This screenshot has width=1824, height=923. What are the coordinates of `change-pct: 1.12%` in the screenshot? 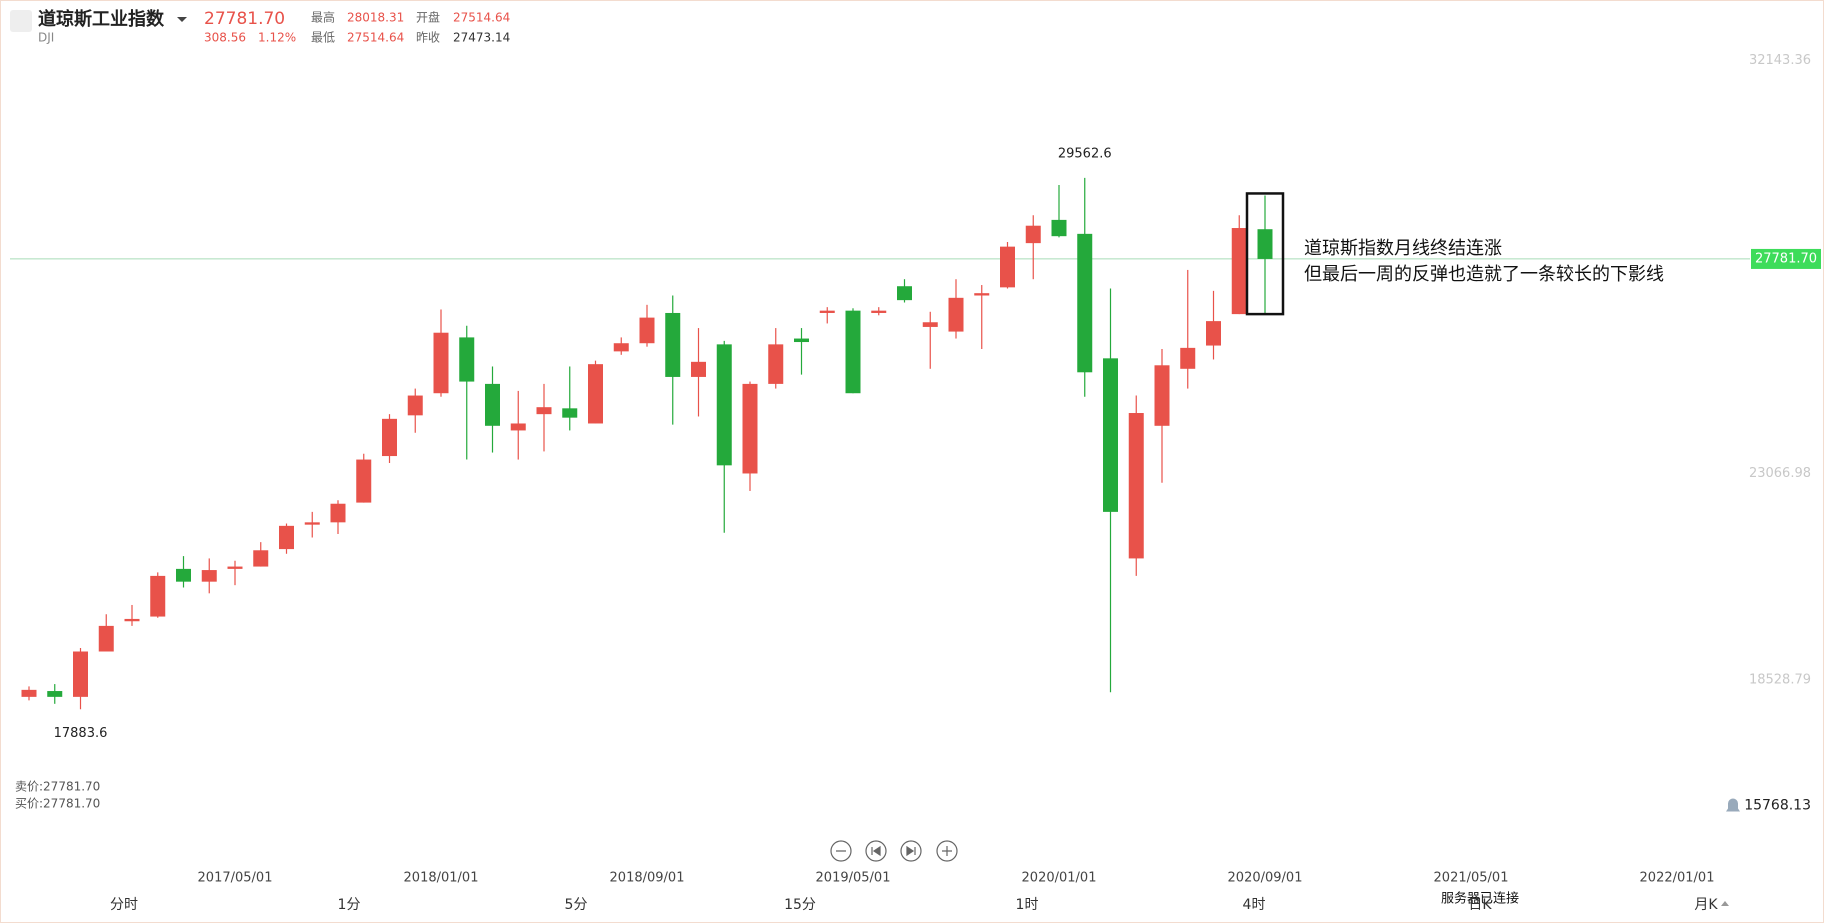 It's located at (277, 38).